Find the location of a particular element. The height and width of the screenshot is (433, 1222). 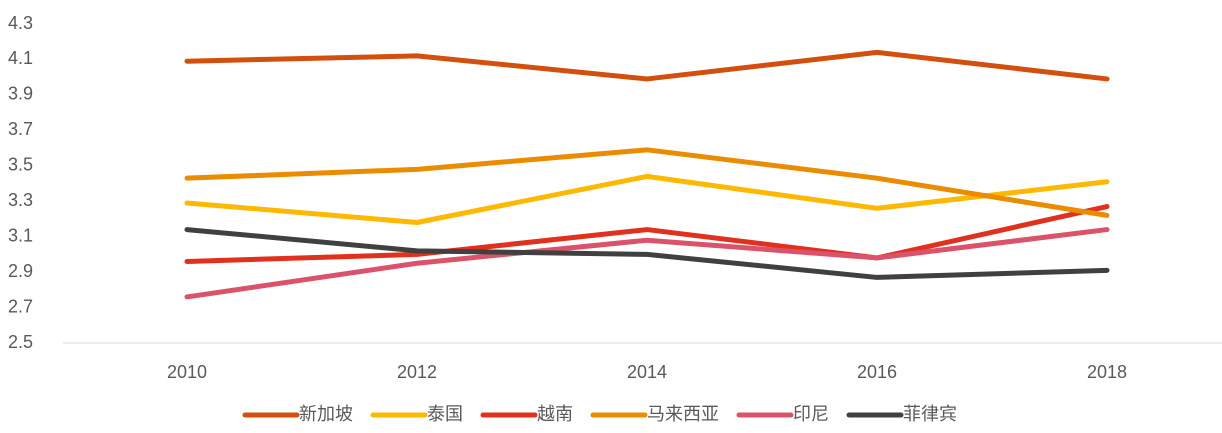

legend-label: 印尼 is located at coordinates (811, 414).